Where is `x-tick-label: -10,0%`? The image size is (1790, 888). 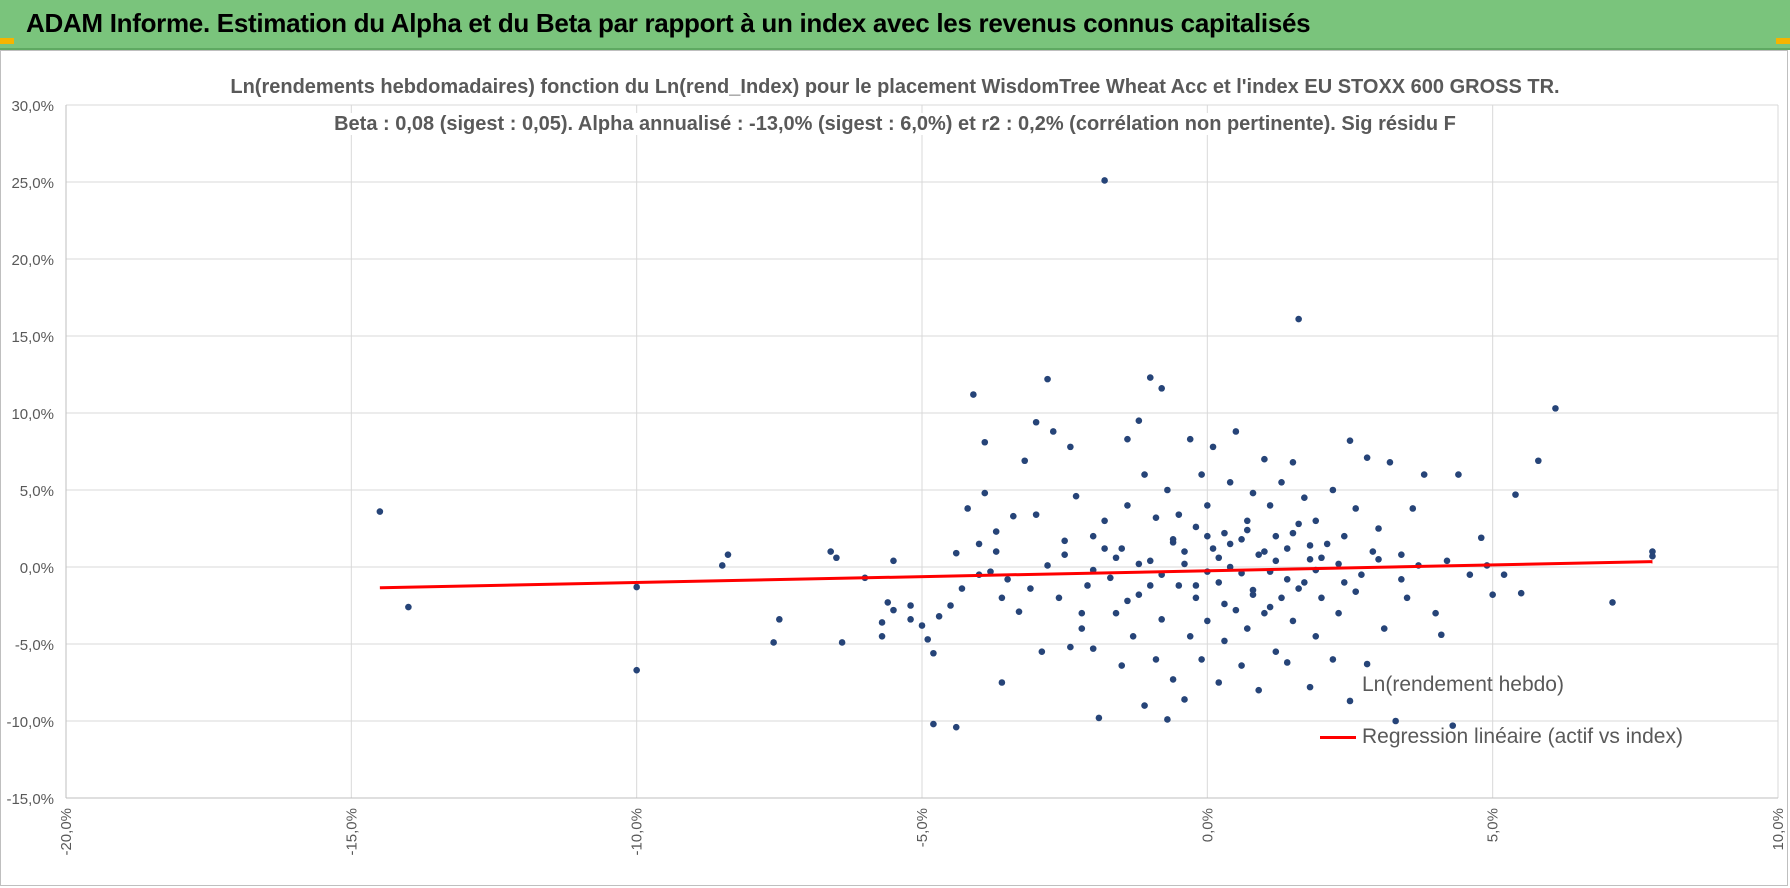 x-tick-label: -10,0% is located at coordinates (637, 832).